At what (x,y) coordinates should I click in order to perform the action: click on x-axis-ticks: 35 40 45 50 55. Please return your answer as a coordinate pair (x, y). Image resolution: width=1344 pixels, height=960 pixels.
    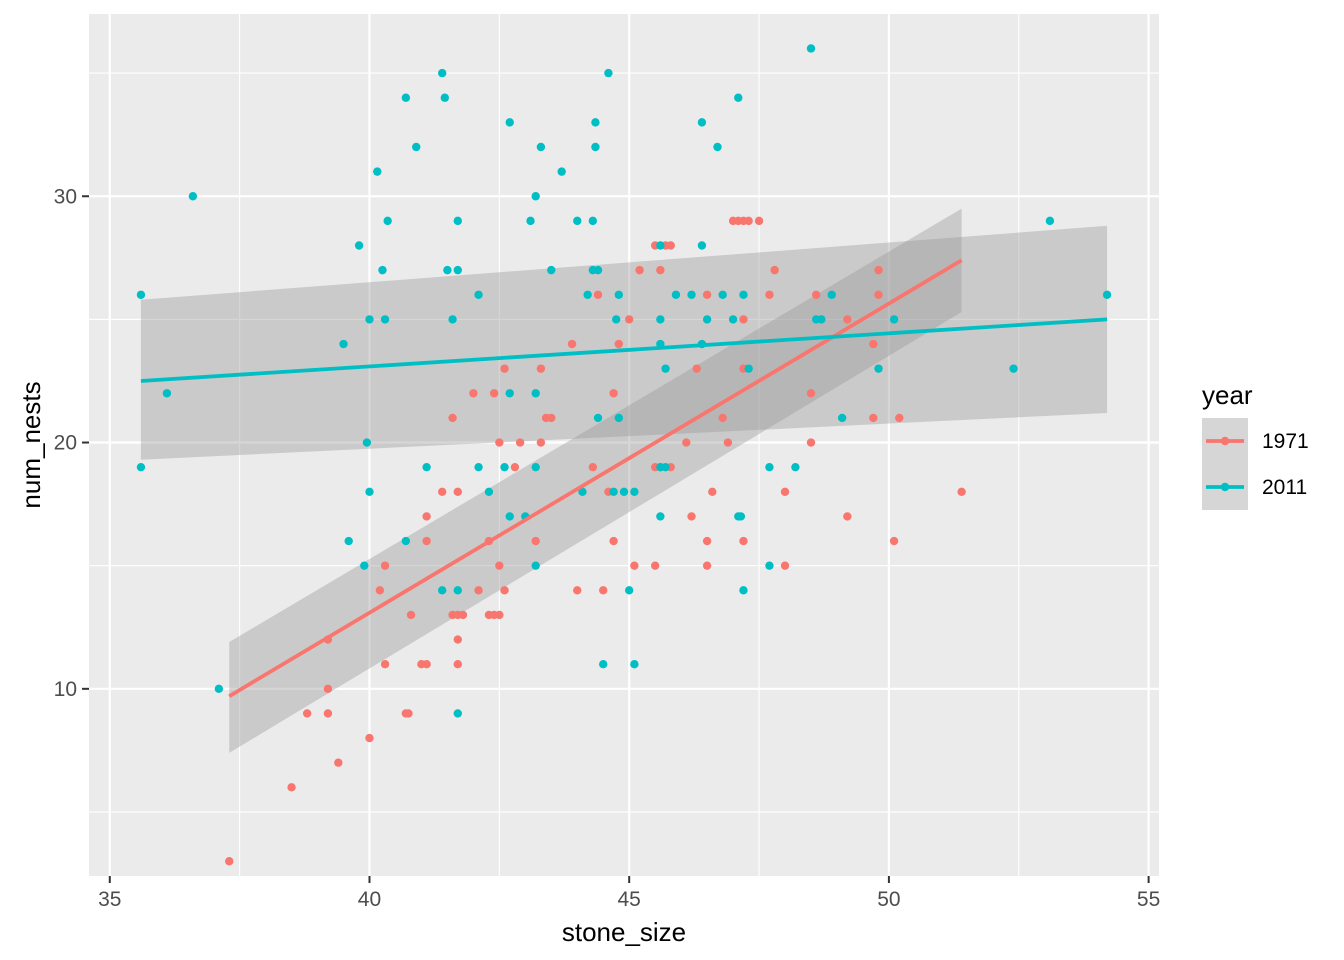
    Looking at the image, I should click on (629, 893).